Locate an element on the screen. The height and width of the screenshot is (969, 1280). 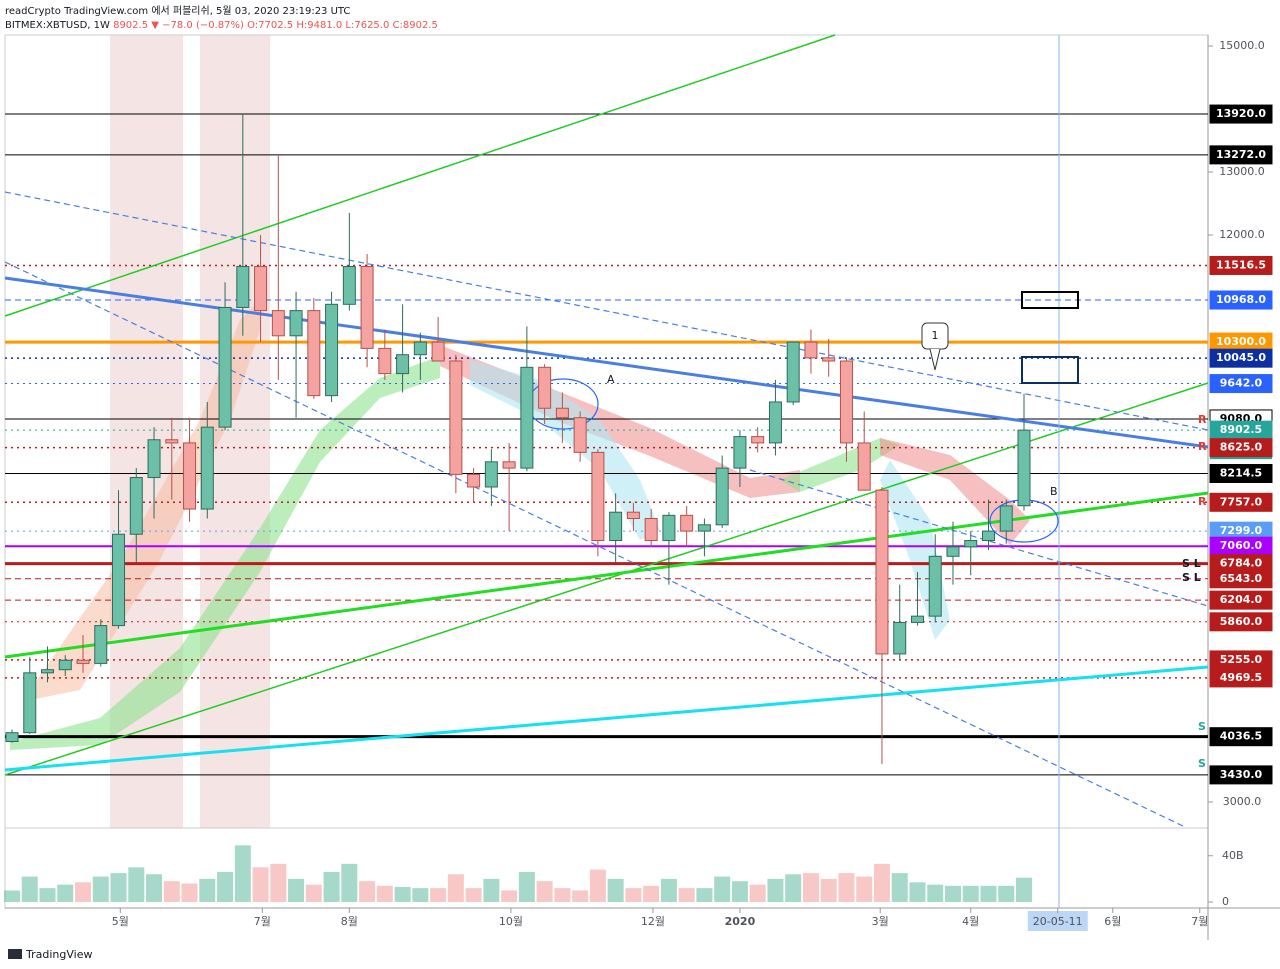
x-tick-label: 5월 is located at coordinates (120, 921).